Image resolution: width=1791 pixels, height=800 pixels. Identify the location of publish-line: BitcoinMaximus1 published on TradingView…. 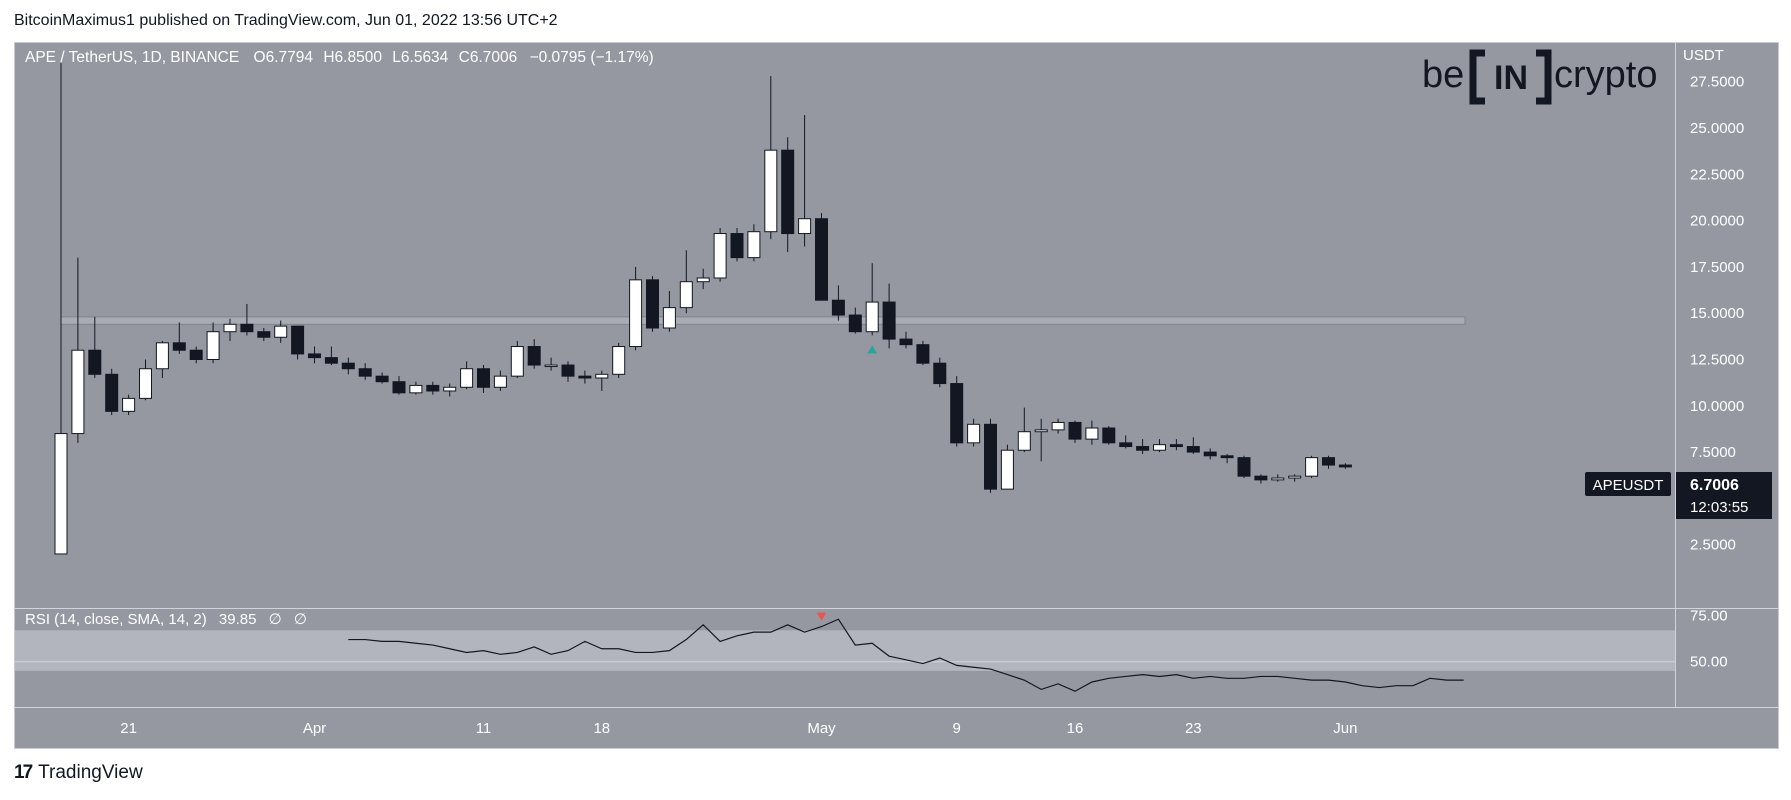
(286, 20).